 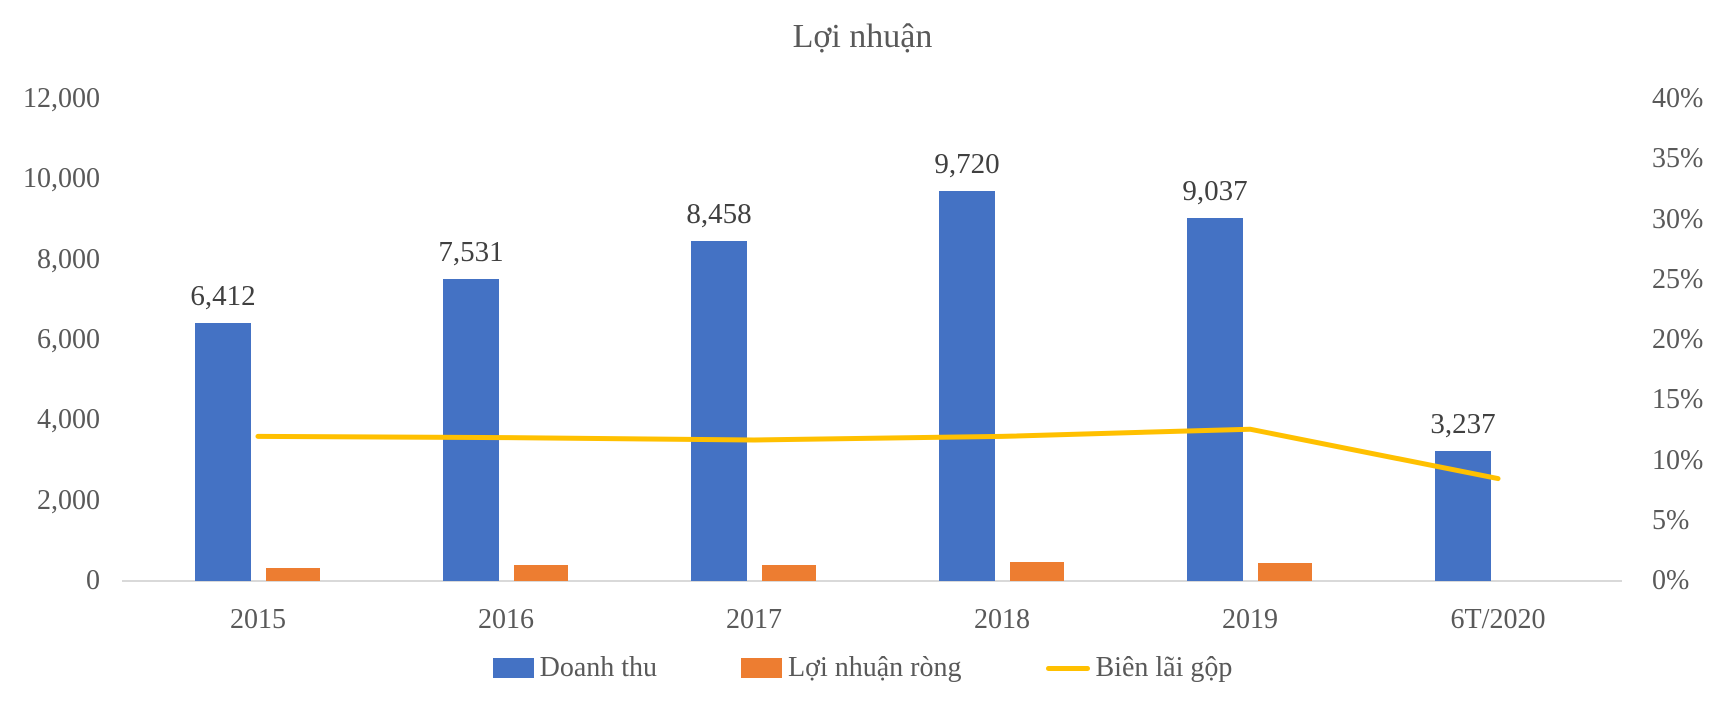 What do you see at coordinates (61, 98) in the screenshot?
I see `left-axis-tick-12-000: 12,000` at bounding box center [61, 98].